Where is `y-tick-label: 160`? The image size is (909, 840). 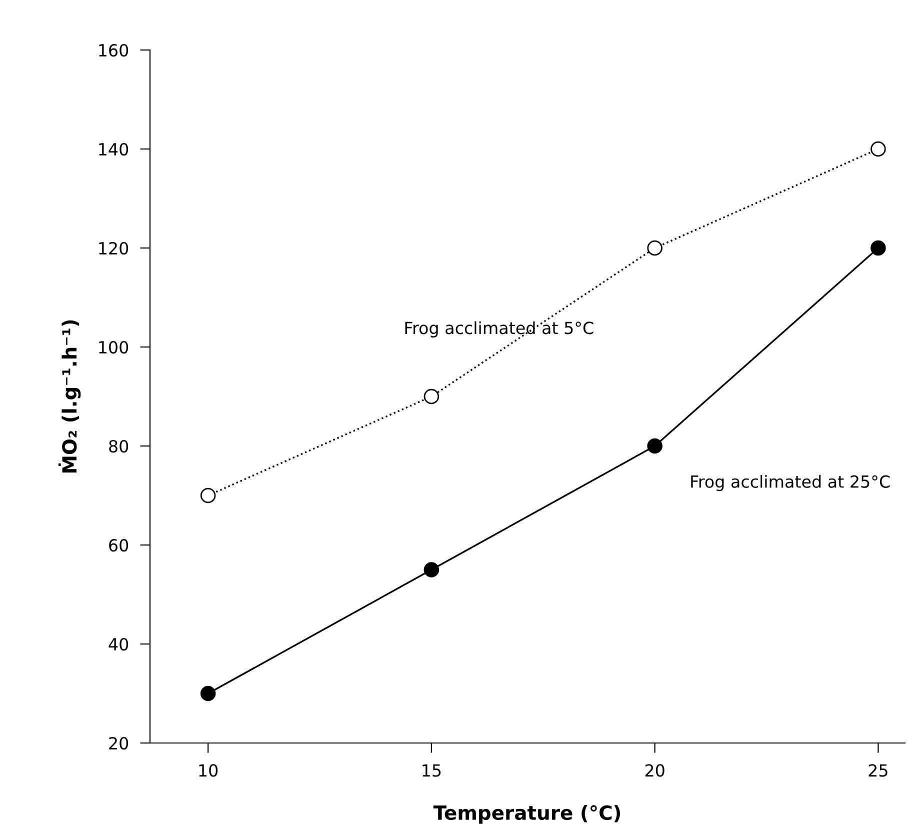
y-tick-label: 160 is located at coordinates (113, 50).